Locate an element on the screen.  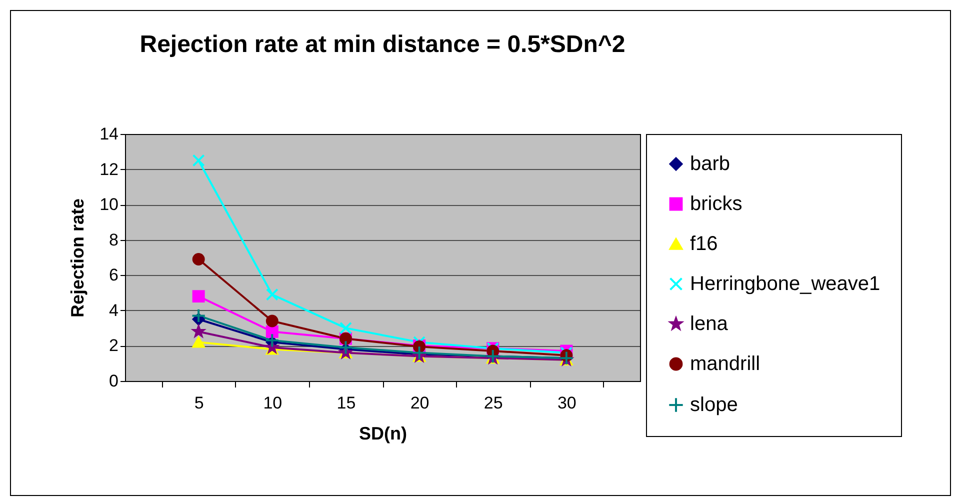
legend-label: barb is located at coordinates (710, 164).